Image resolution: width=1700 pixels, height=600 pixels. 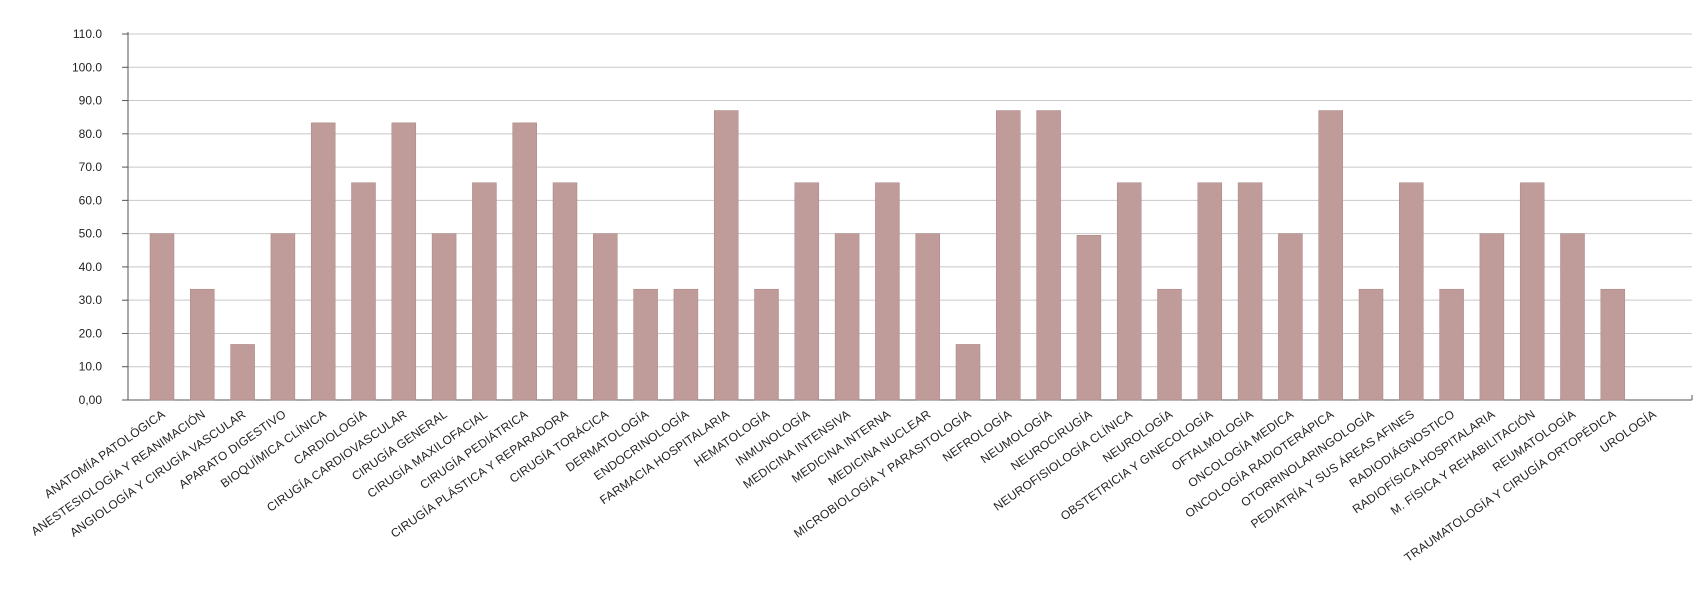 What do you see at coordinates (91, 101) in the screenshot?
I see `y-tick-label: 90.0` at bounding box center [91, 101].